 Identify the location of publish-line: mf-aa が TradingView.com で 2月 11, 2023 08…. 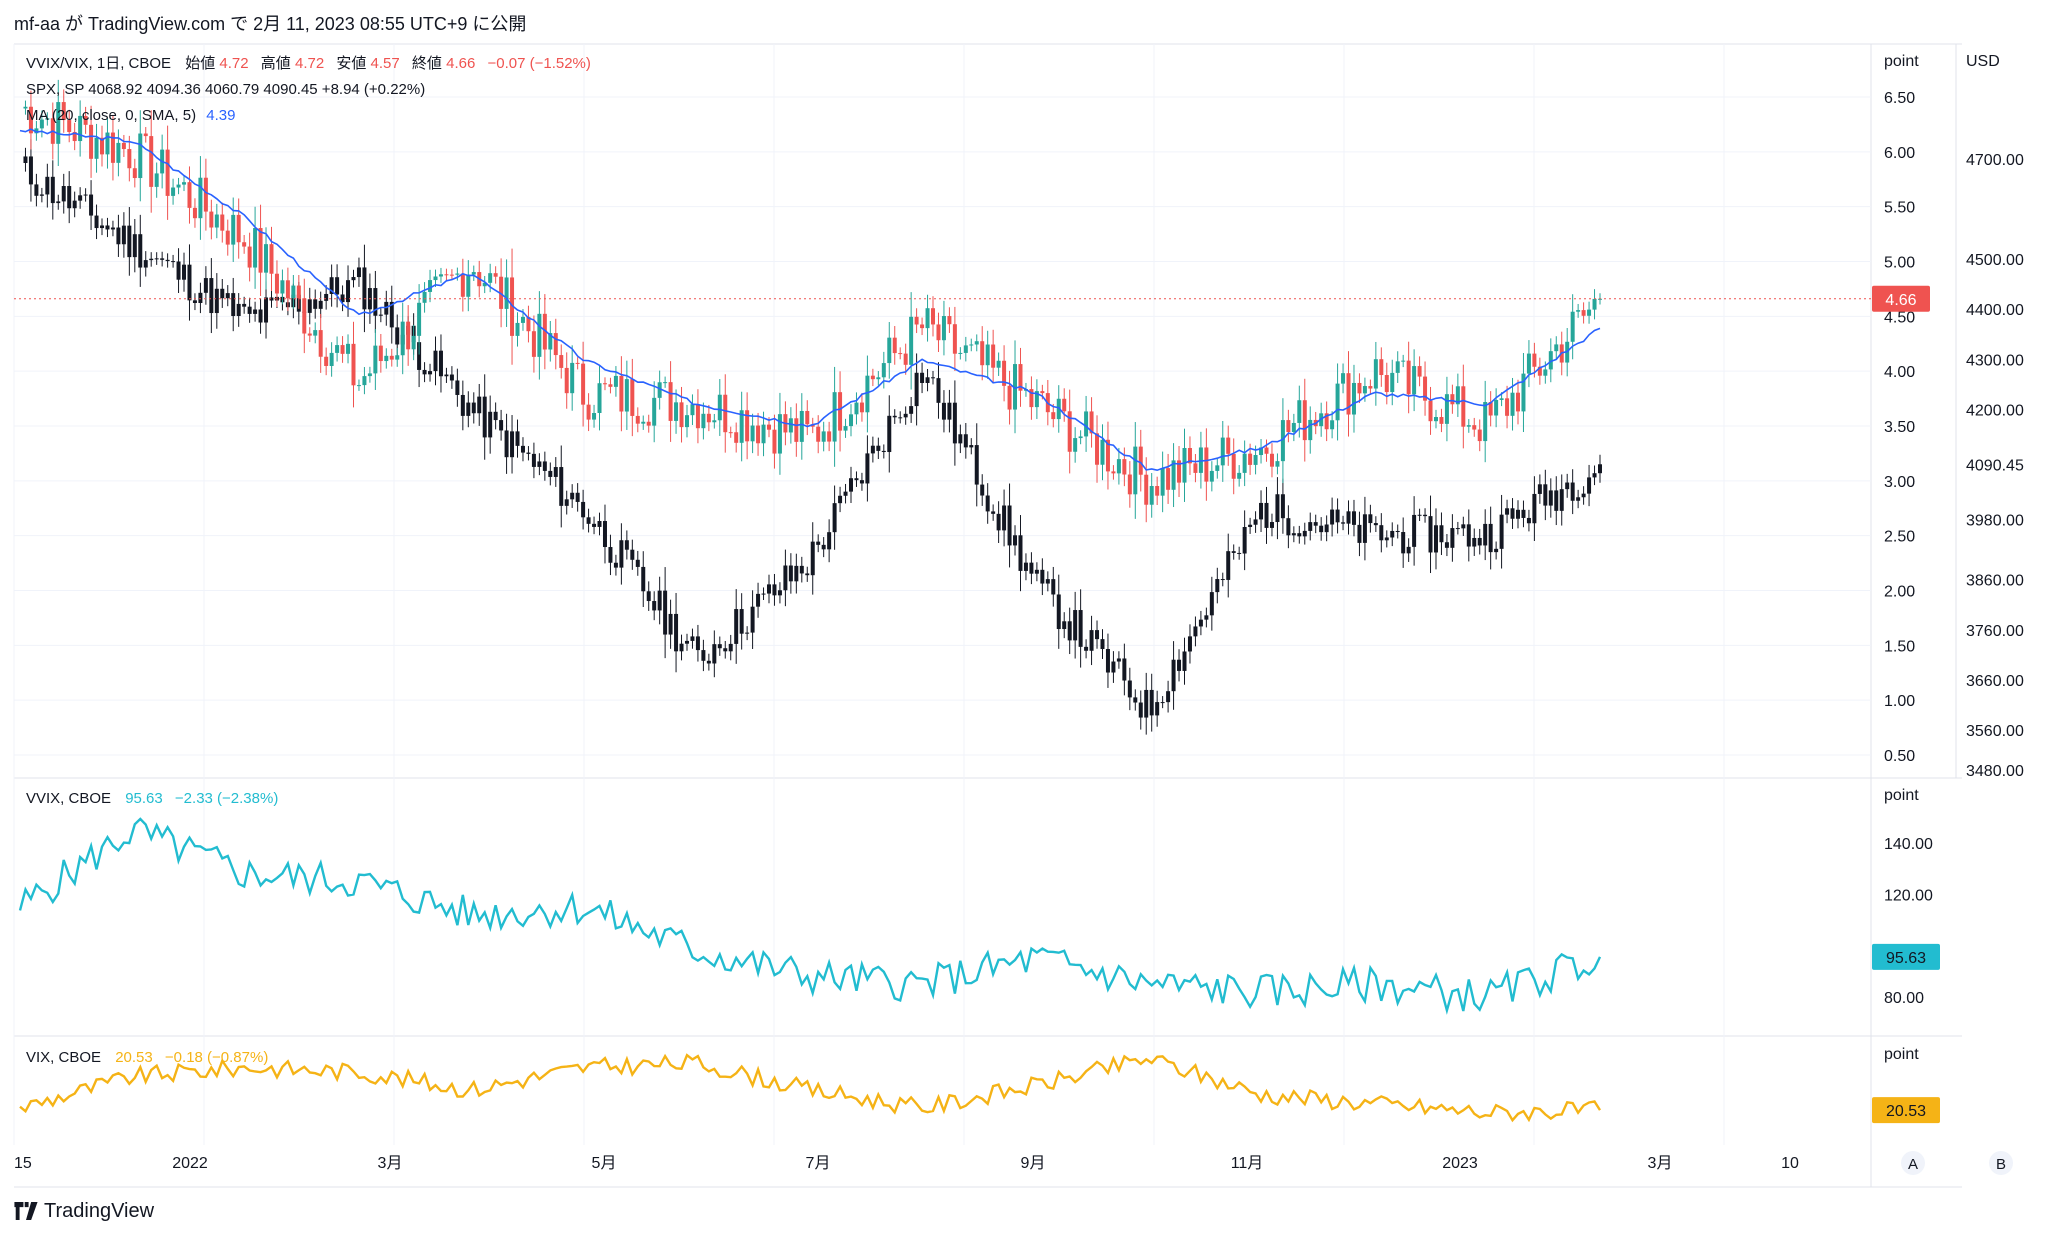
(270, 24).